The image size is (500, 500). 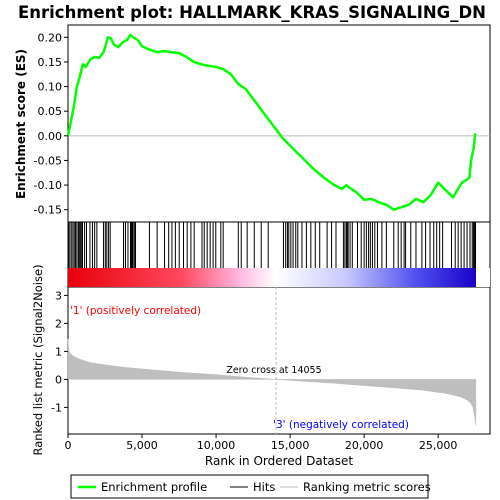 What do you see at coordinates (279, 277) in the screenshot?
I see `rank-color-bar` at bounding box center [279, 277].